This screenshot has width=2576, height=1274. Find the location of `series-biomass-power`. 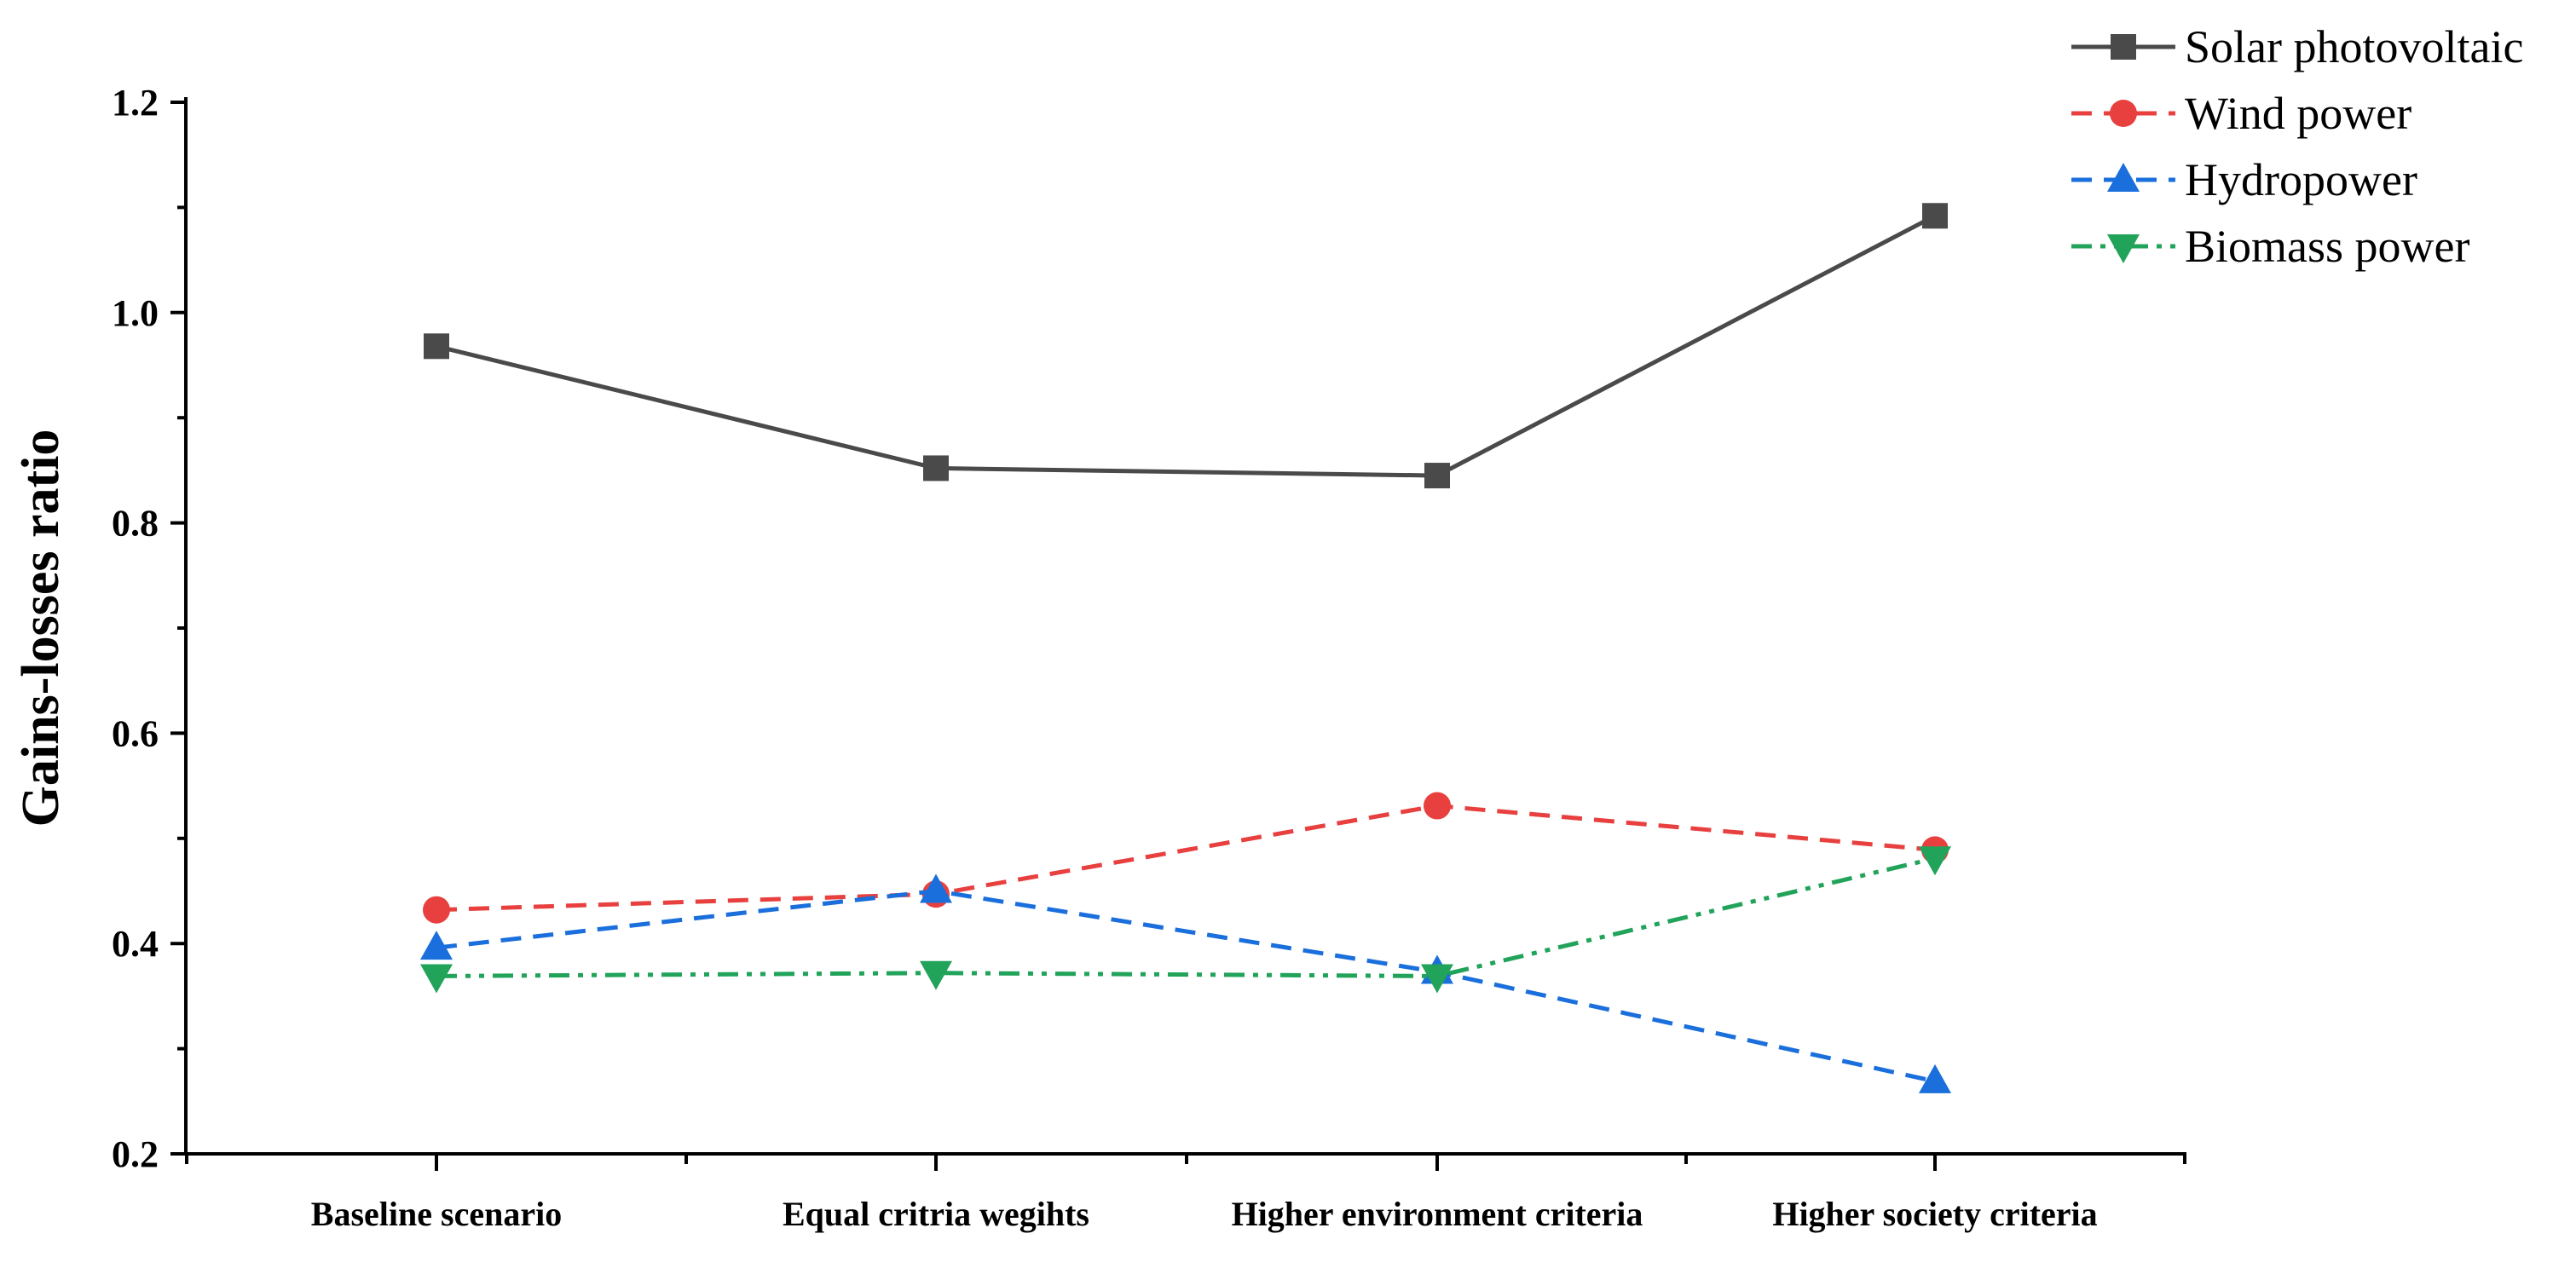

series-biomass-power is located at coordinates (1185, 920).